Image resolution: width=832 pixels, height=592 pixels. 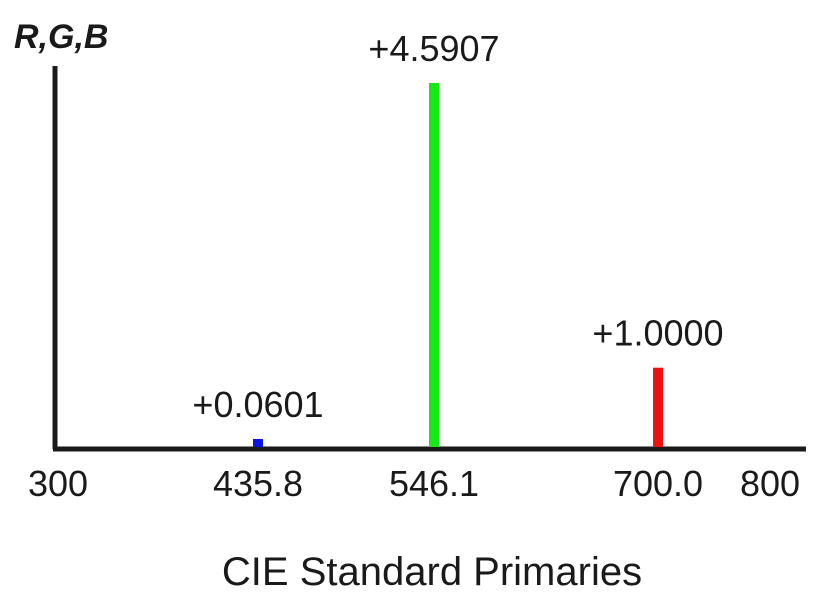 I want to click on x-tick-0: 300, so click(x=58, y=483).